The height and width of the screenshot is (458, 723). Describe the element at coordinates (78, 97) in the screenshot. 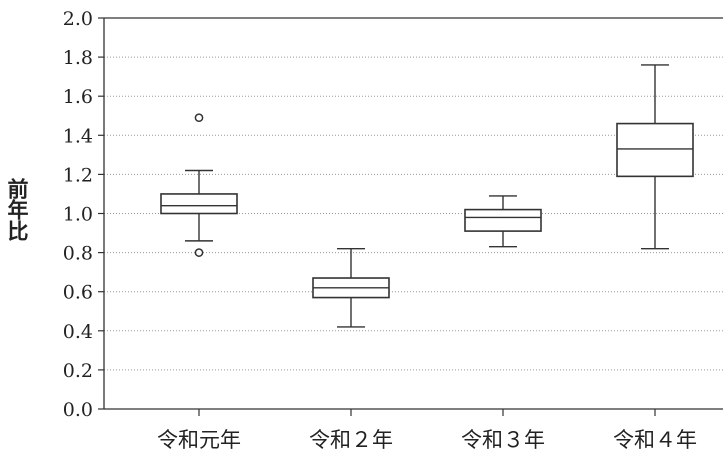

I see `y-tick-label: 1.6` at that location.